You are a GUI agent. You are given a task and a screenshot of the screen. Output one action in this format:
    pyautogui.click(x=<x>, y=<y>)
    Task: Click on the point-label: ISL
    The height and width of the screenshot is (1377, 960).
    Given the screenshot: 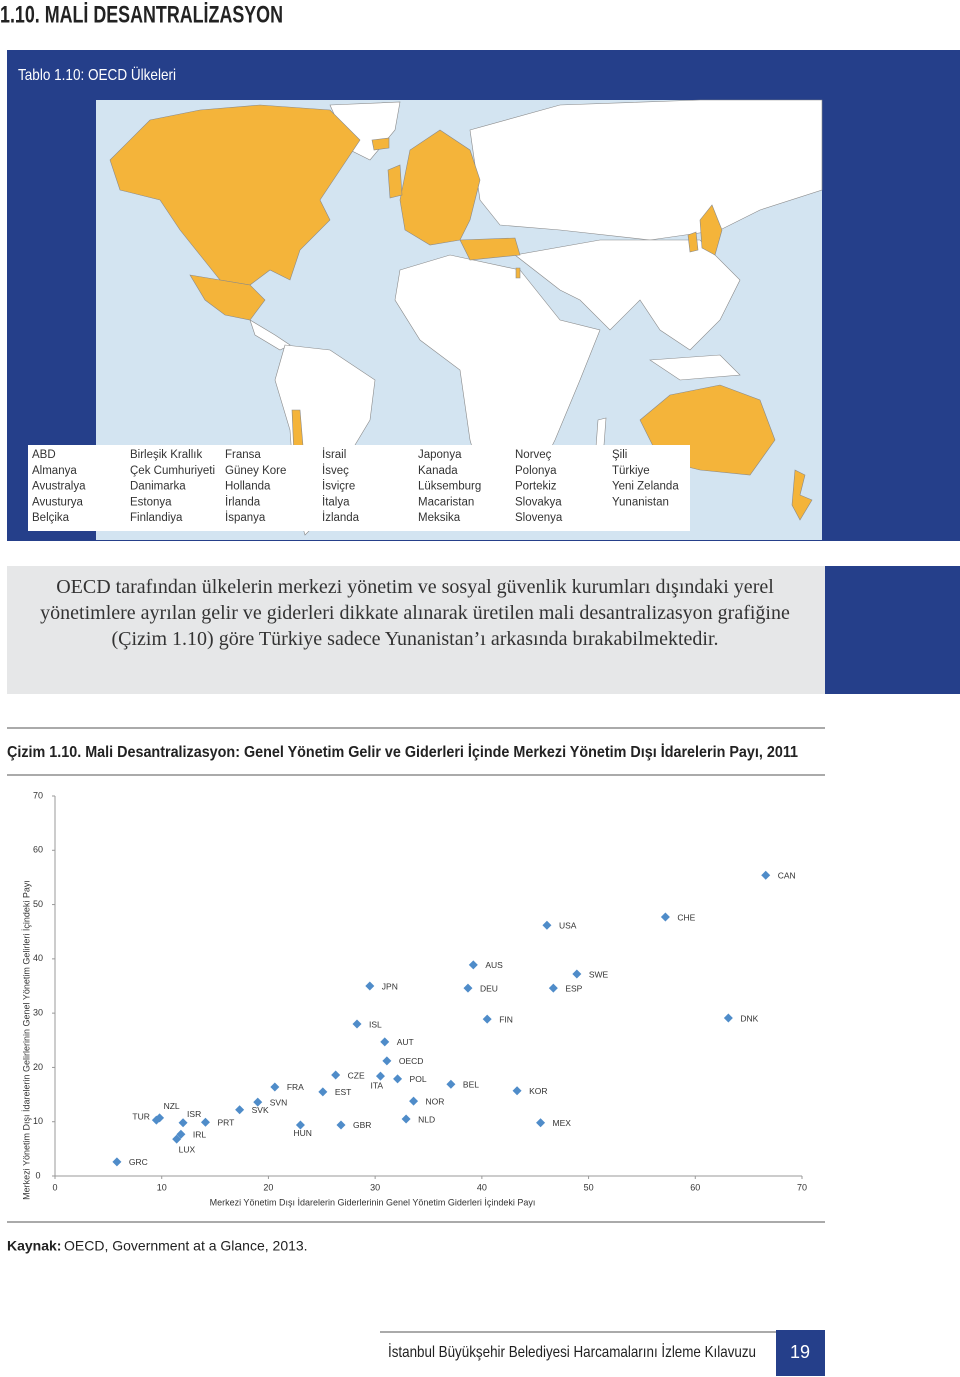 What is the action you would take?
    pyautogui.click(x=375, y=1024)
    